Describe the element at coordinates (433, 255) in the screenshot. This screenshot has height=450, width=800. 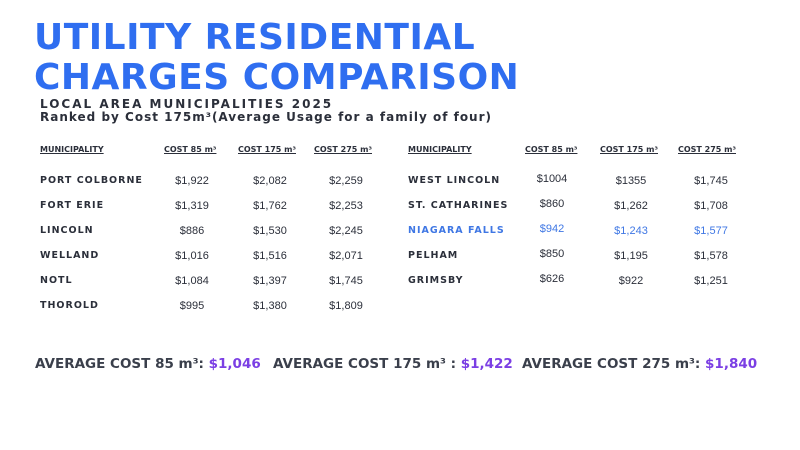
I see `municipality-name: PELHAM` at that location.